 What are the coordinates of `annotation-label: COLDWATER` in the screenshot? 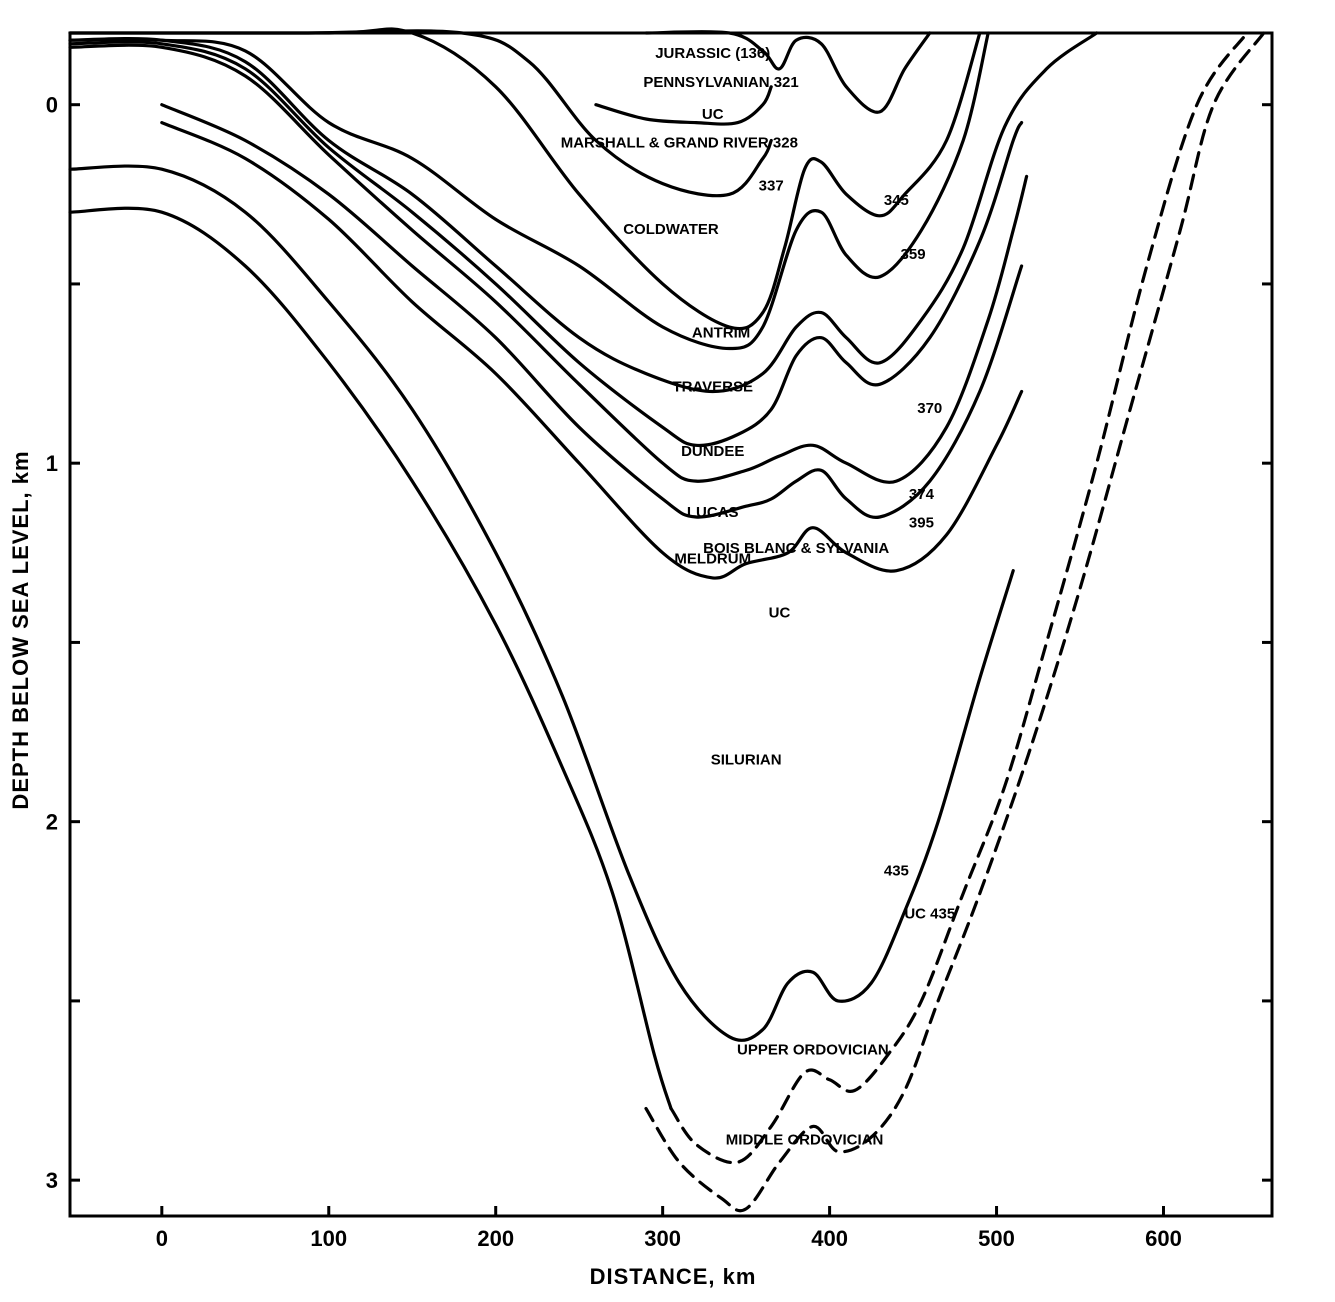 It's located at (671, 229).